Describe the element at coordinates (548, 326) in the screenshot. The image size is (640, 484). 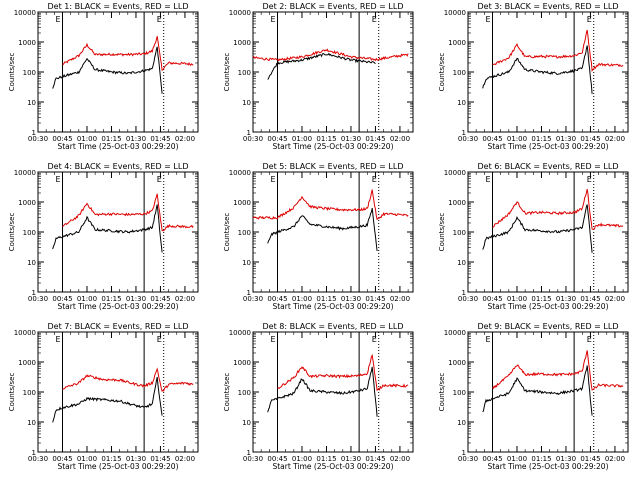
I see `panel-title: Det 9: BLACK = Events, RED = LLD` at that location.